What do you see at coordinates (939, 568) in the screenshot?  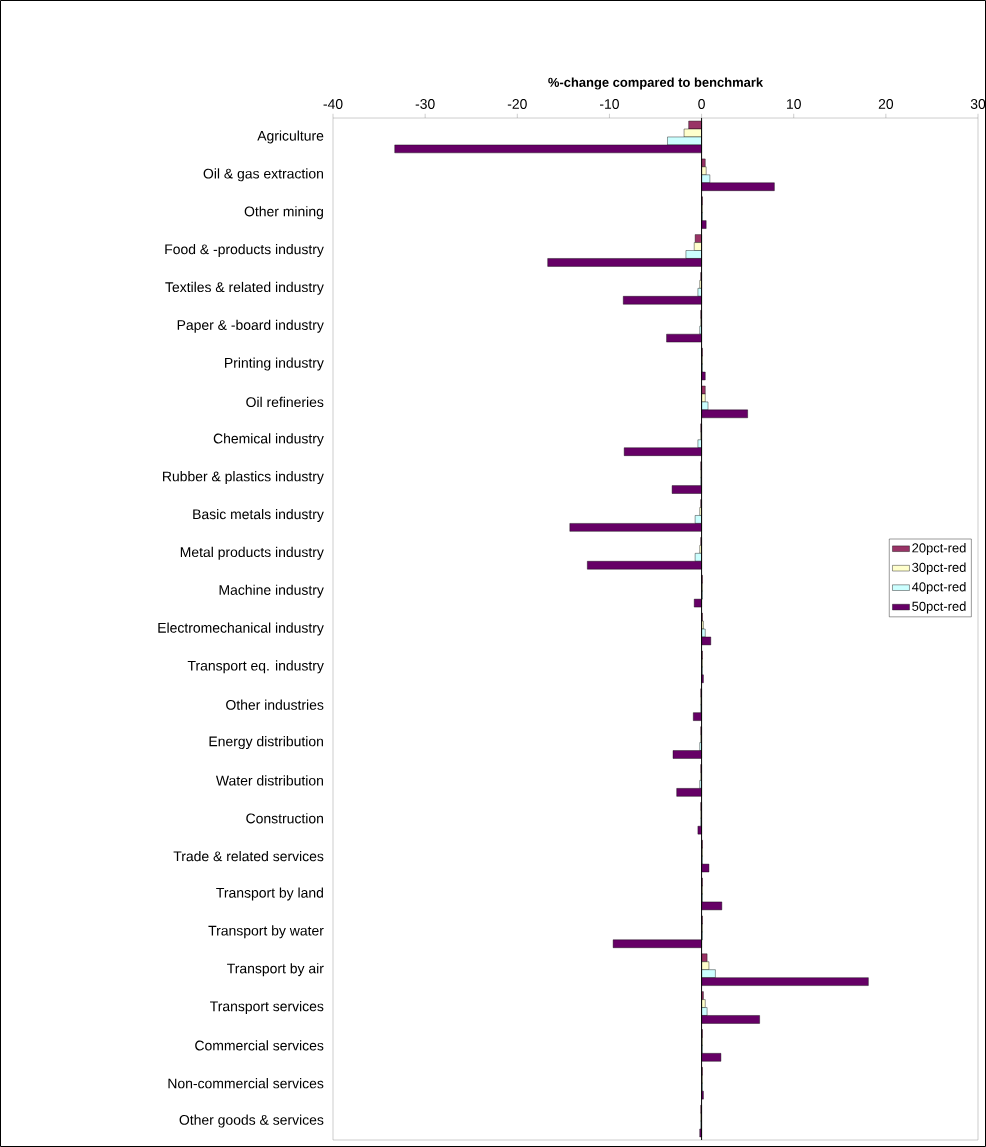 I see `legend-label: 30pct-red` at bounding box center [939, 568].